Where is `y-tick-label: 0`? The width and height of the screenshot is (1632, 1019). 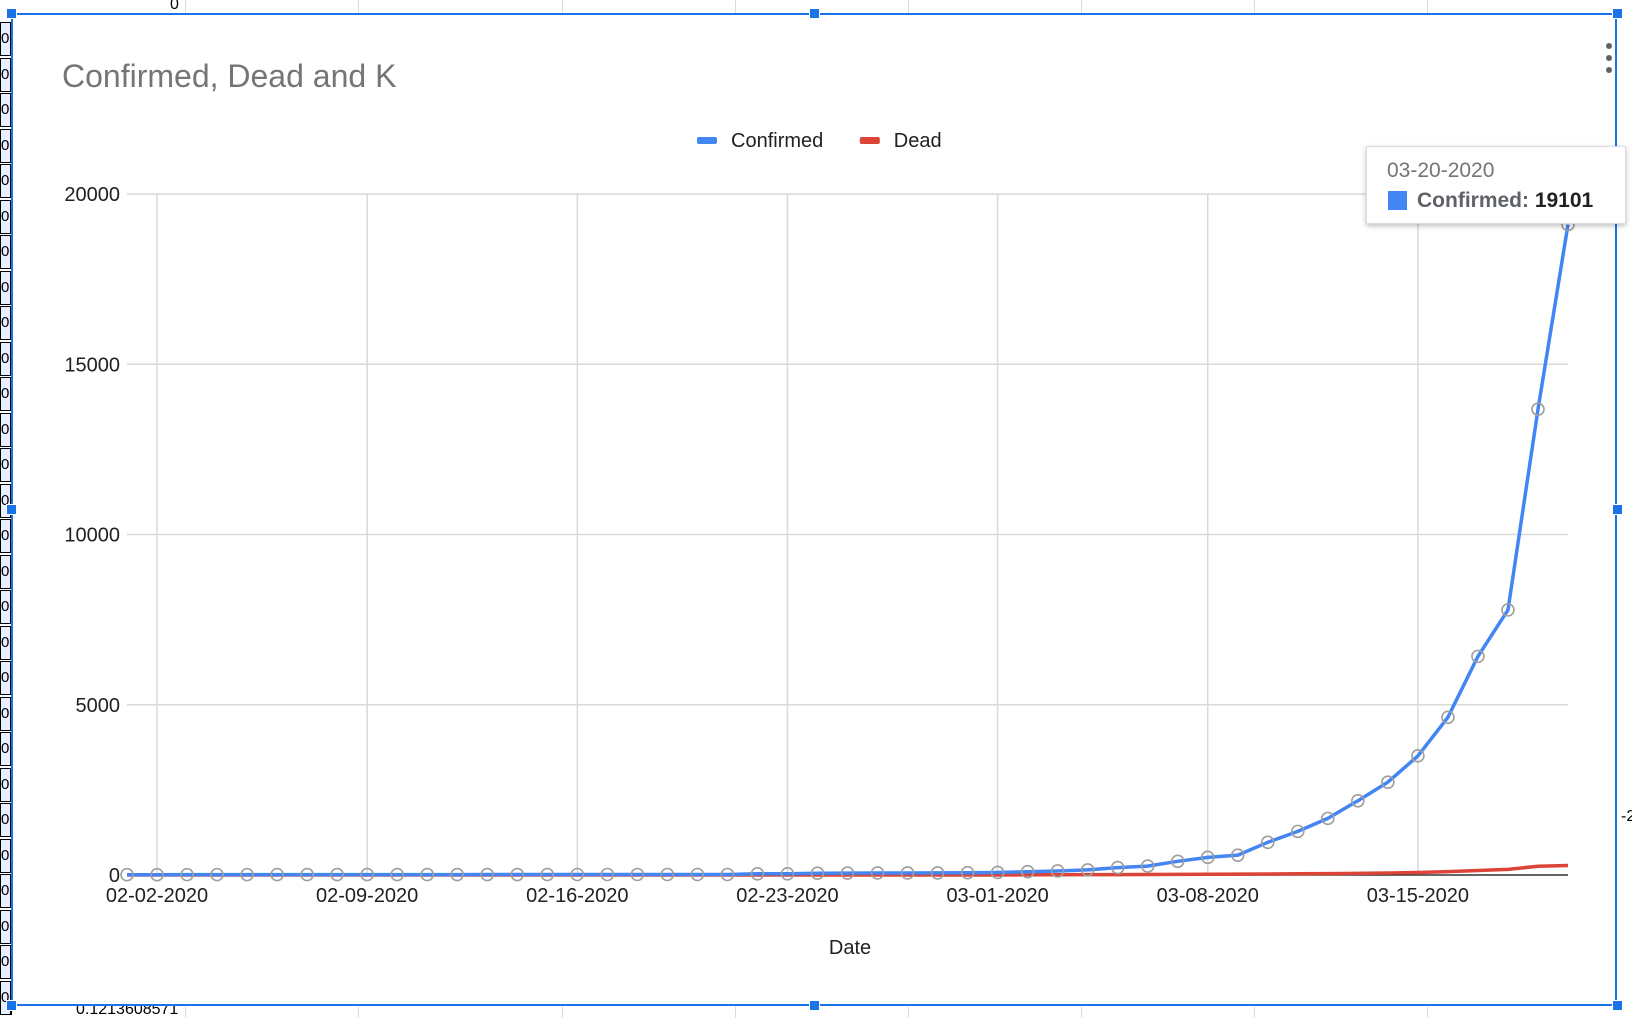
y-tick-label: 0 is located at coordinates (114, 876).